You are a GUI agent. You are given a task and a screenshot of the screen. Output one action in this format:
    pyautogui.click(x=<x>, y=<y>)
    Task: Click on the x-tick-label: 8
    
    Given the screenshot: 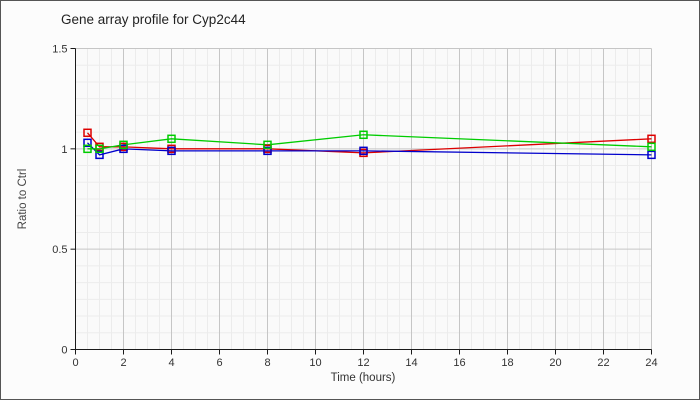 What is the action you would take?
    pyautogui.click(x=267, y=363)
    